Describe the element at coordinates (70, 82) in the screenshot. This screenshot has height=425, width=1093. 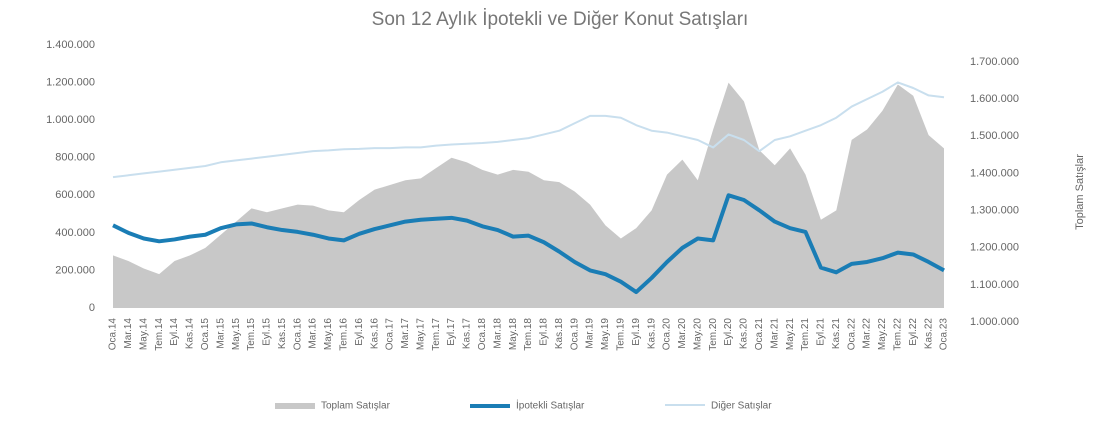
I see `y-tick-label: 1.200.000` at that location.